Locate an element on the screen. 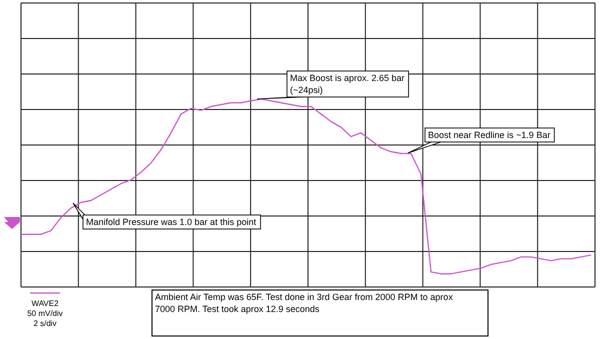  text: Ambient Air Temp was 65F. Test done in 3rd Gear from 2000 RPM to aprox 7000 RPM. Test took aprox 12.9 seconds is located at coordinates (304, 303).